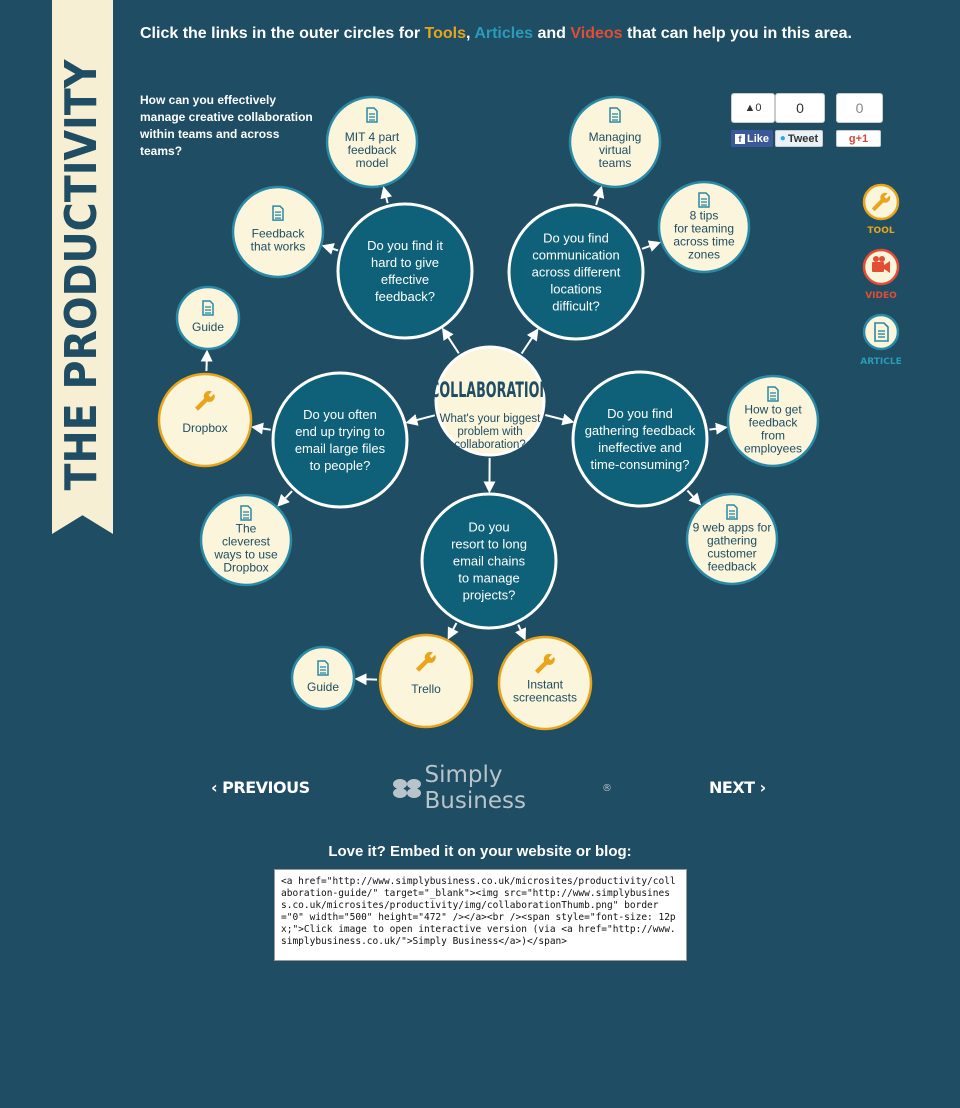 Image resolution: width=960 pixels, height=1108 pixels. I want to click on arrow-to-teaming-tips, so click(651, 246).